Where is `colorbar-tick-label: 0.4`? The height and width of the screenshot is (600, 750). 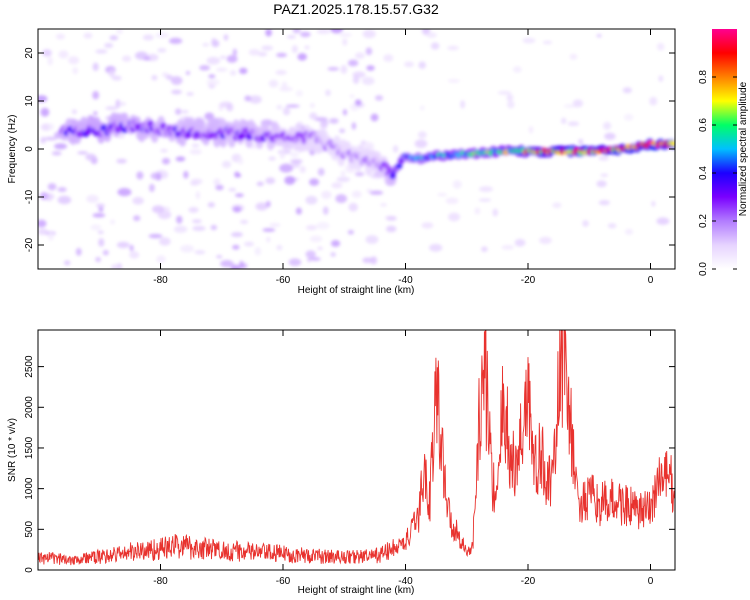
colorbar-tick-label: 0.4 is located at coordinates (703, 173).